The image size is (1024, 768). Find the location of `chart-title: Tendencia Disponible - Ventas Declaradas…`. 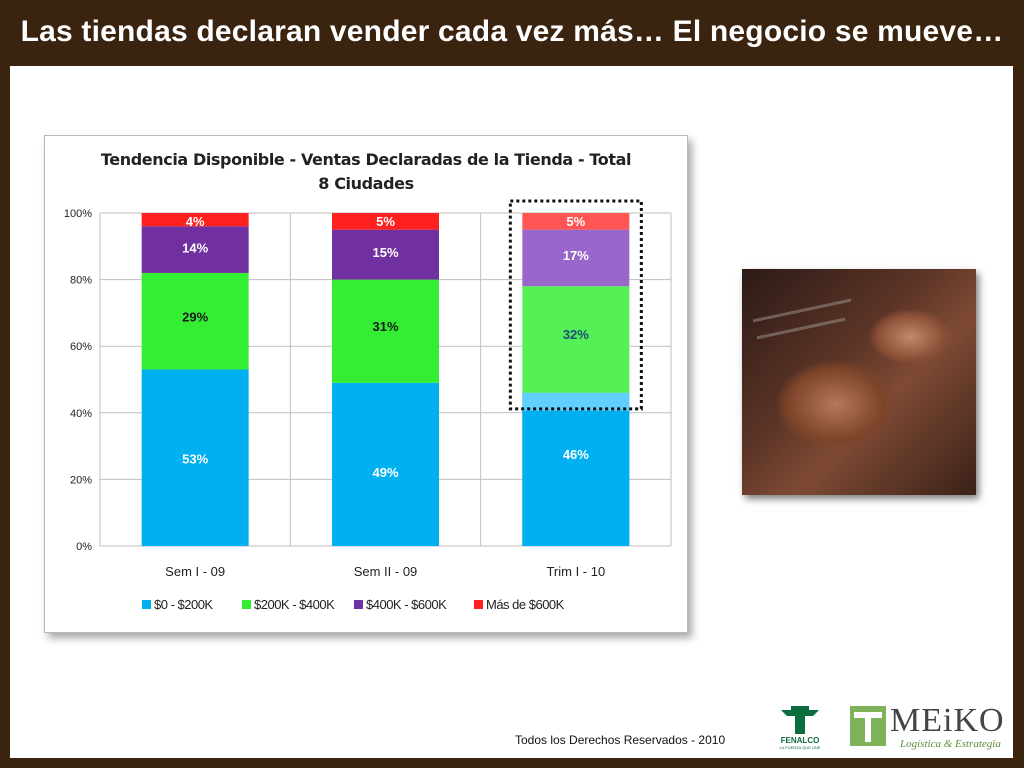

chart-title: Tendencia Disponible - Ventas Declaradas… is located at coordinates (366, 172).